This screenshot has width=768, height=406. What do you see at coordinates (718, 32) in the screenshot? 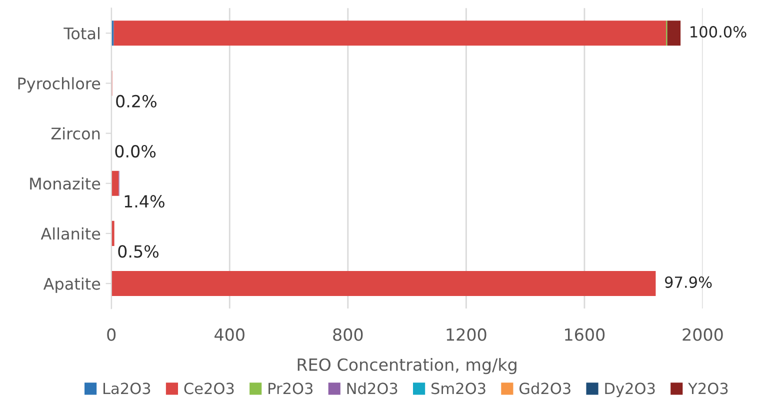
I see `annotation: 100.0%` at bounding box center [718, 32].